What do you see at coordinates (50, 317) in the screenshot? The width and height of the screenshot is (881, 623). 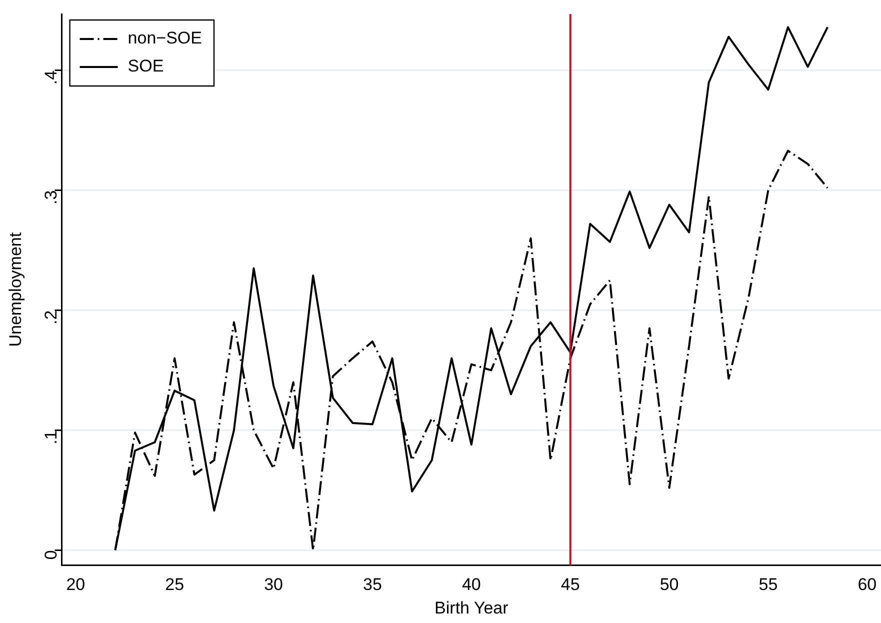 I see `y-tick-label: .2` at bounding box center [50, 317].